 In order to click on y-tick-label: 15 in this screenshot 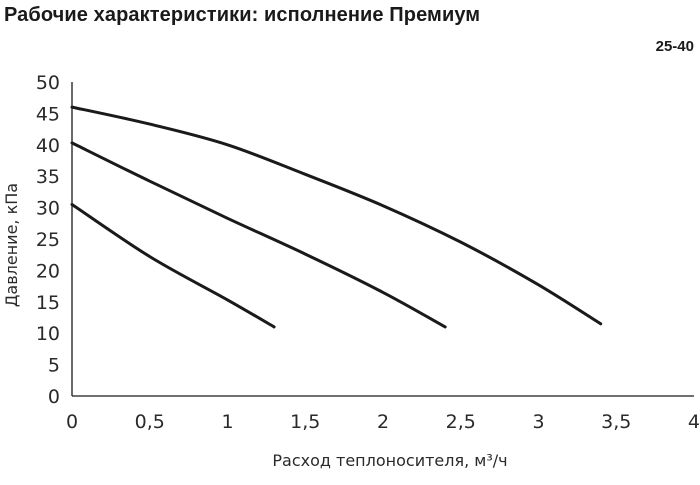, I will do `click(48, 303)`.